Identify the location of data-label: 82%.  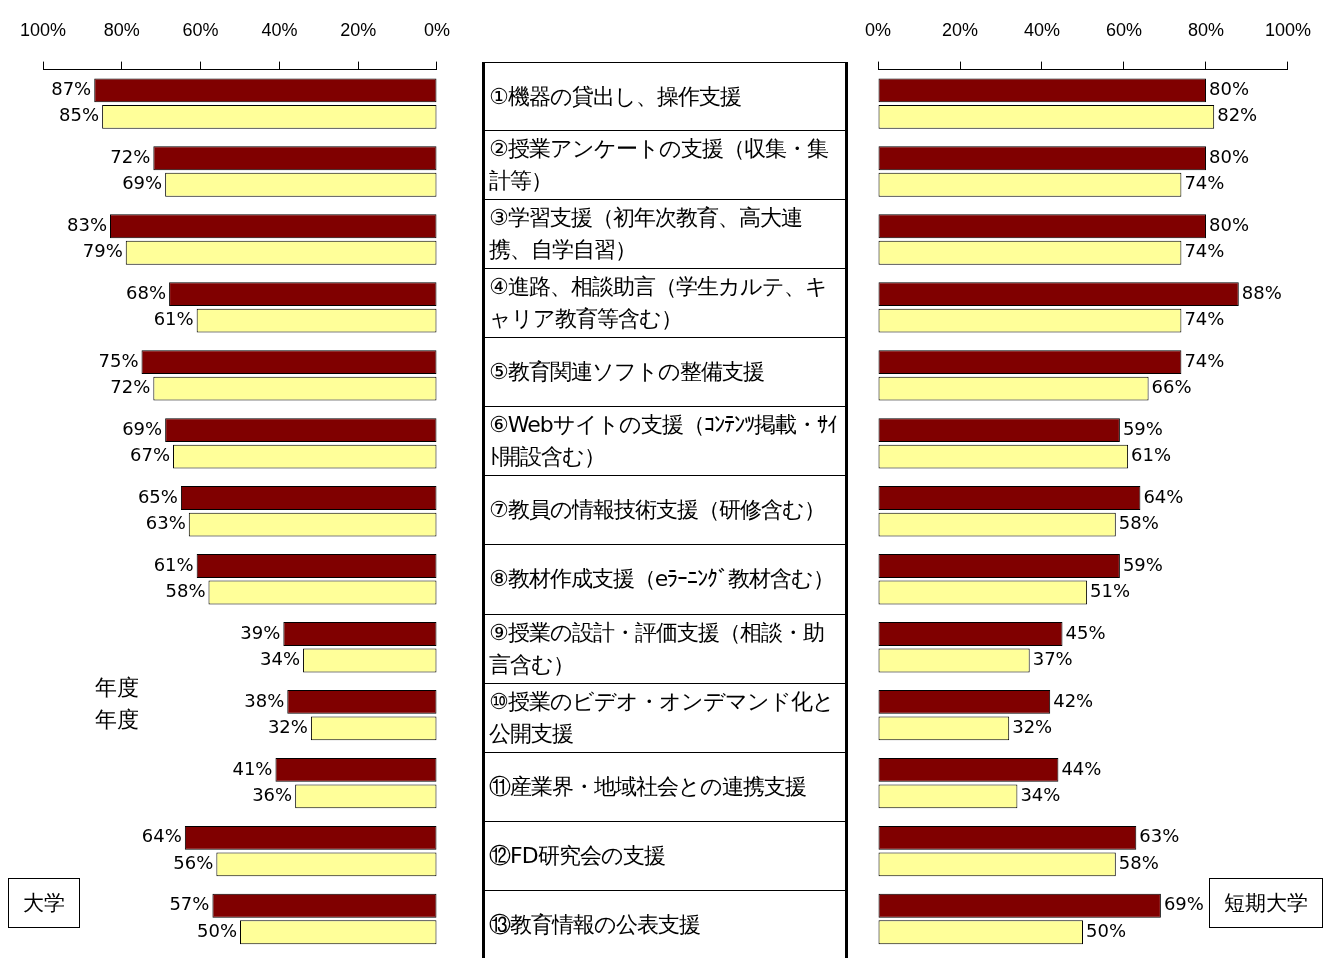
(1237, 115).